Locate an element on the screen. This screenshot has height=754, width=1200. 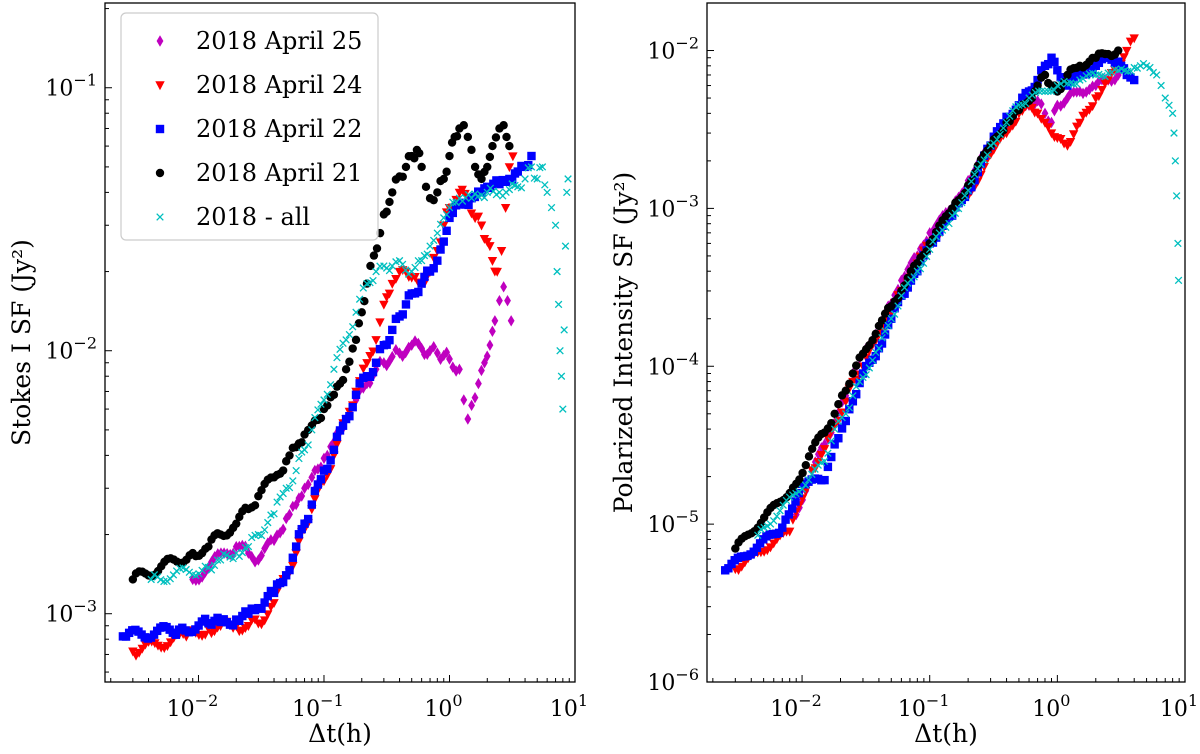
legend-marker is located at coordinates (160, 217).